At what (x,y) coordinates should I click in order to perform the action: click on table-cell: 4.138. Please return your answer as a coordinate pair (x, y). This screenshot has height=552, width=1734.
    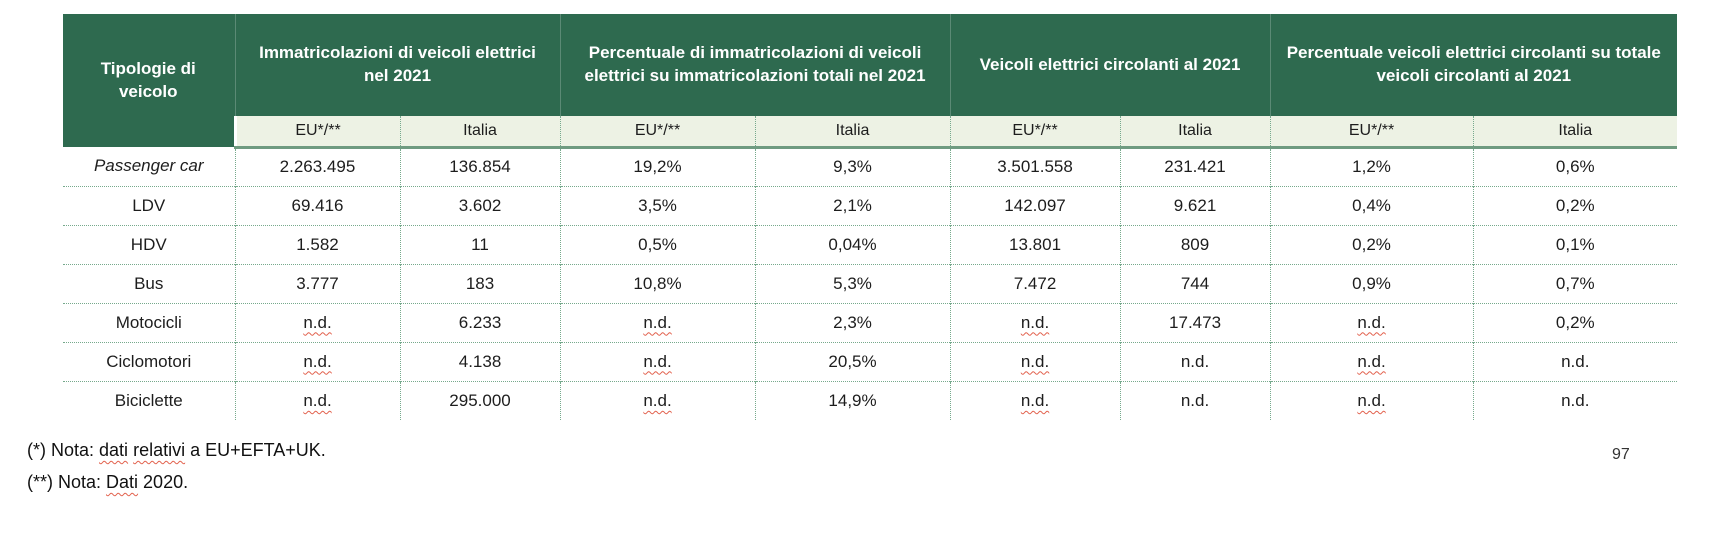
    Looking at the image, I should click on (480, 361).